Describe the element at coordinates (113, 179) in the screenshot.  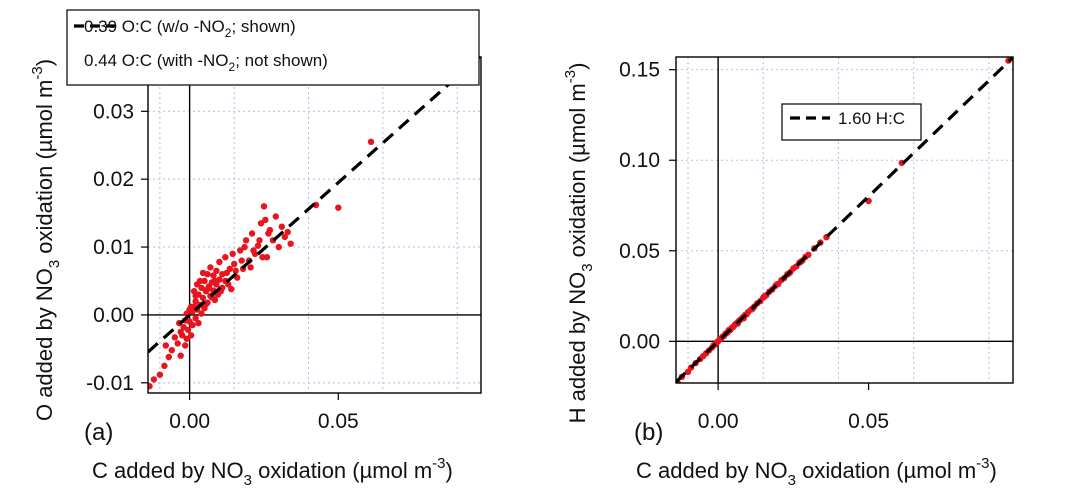
I see `y-tick-label: 0.02` at that location.